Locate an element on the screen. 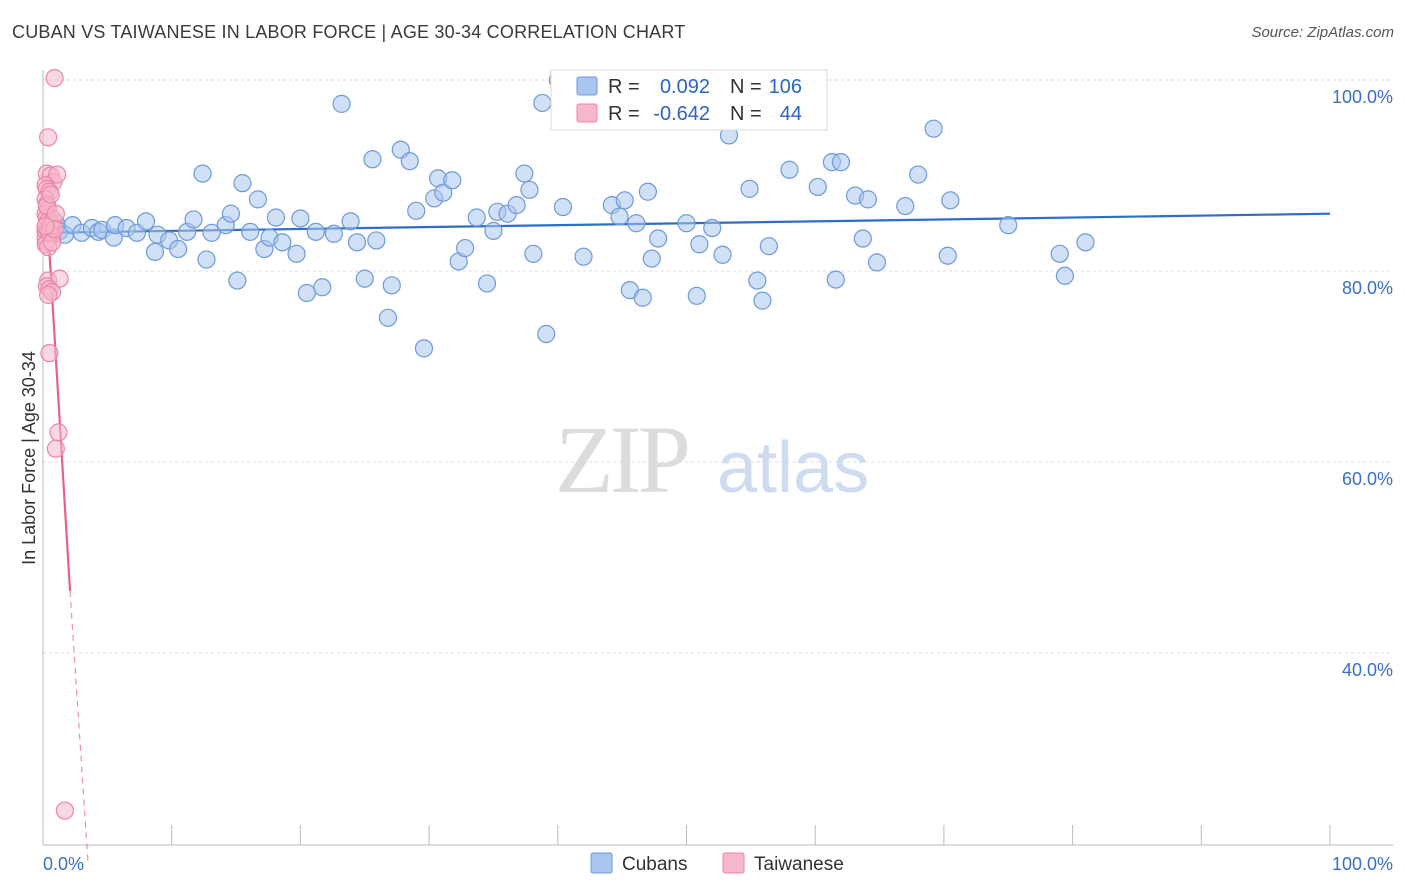 This screenshot has height=892, width=1406. series-legend: Cubans Taiwanese is located at coordinates (717, 863).